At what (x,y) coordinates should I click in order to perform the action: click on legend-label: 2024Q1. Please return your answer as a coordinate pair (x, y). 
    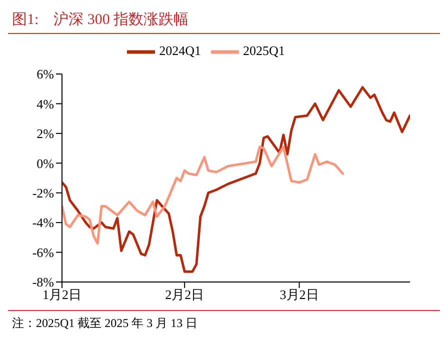
    Looking at the image, I should click on (180, 50).